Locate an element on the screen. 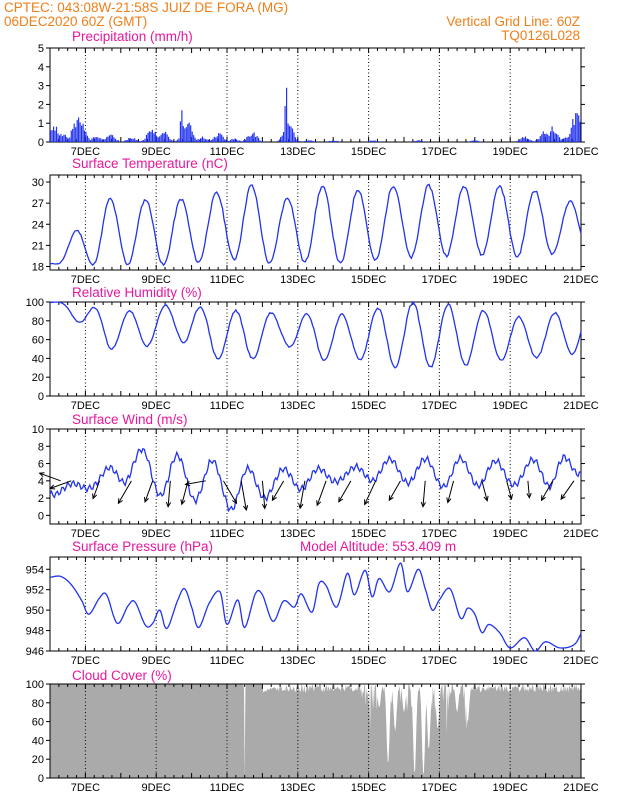 The width and height of the screenshot is (618, 800). pressure-title: Surface Pressure (hPa) is located at coordinates (142, 546).